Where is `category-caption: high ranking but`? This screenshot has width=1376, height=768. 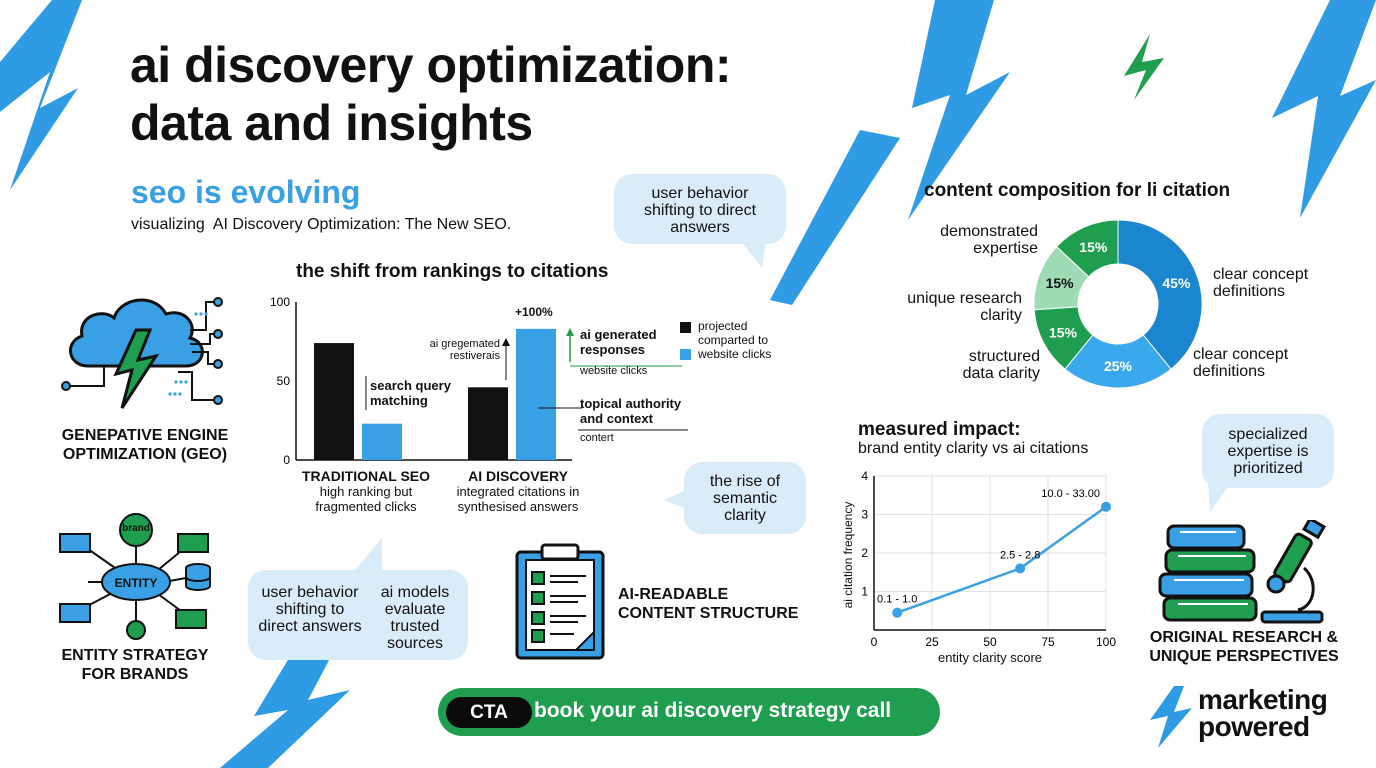
category-caption: high ranking but is located at coordinates (366, 491).